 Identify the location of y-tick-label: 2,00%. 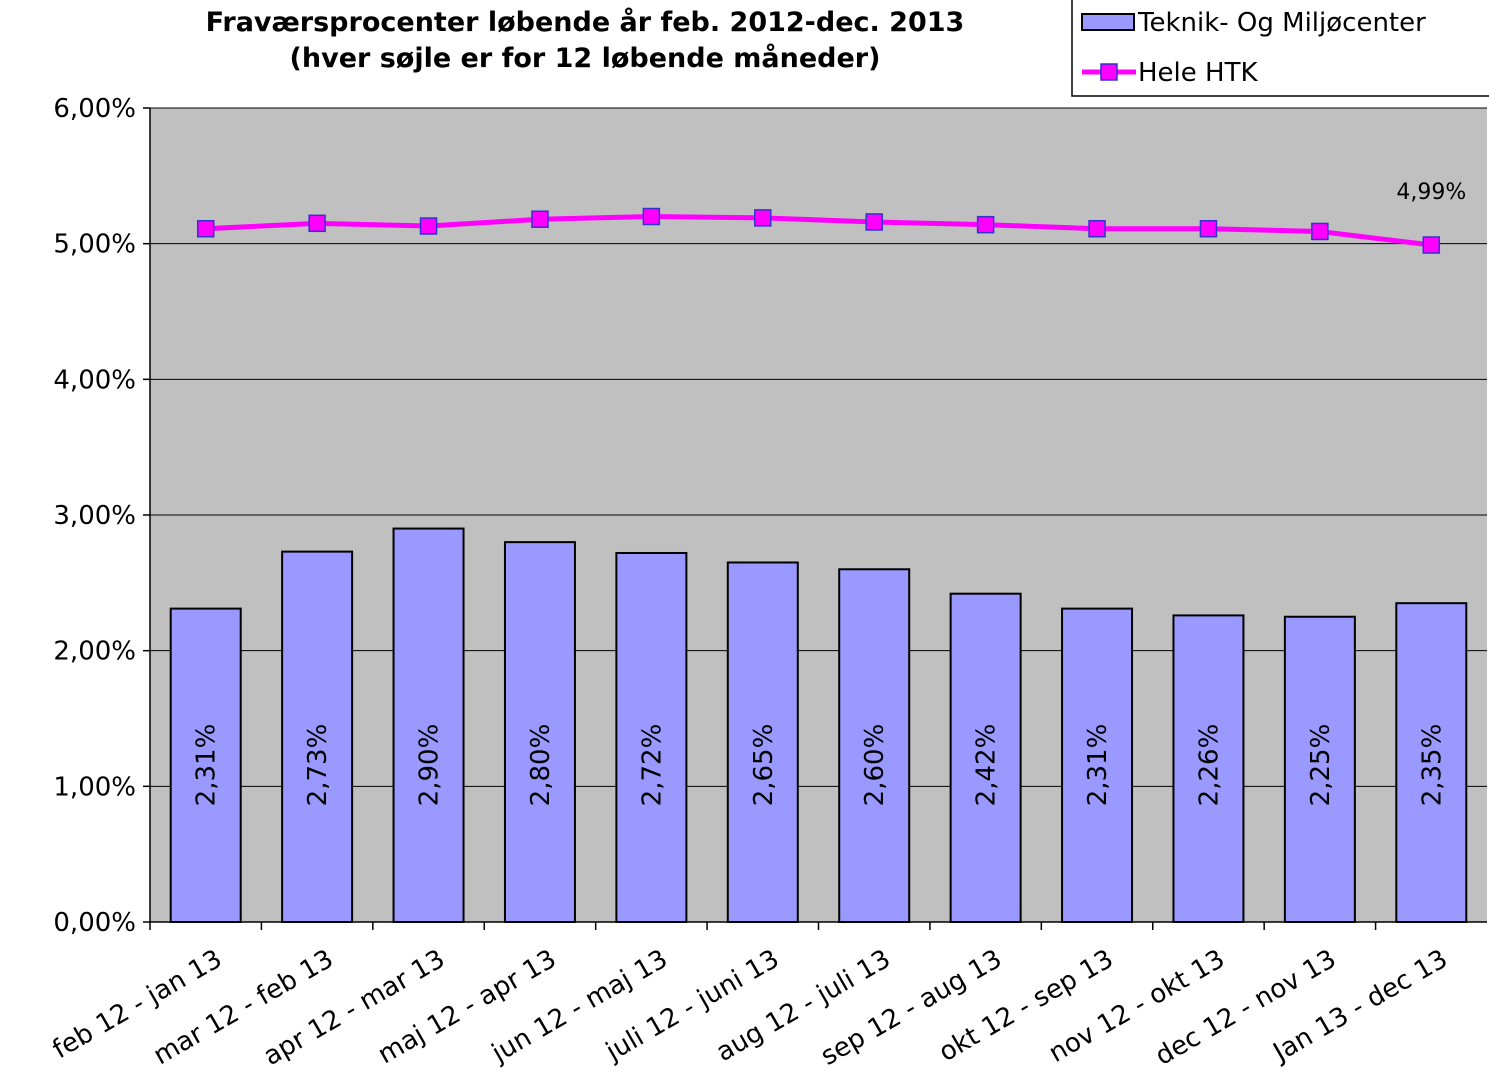
(94, 652).